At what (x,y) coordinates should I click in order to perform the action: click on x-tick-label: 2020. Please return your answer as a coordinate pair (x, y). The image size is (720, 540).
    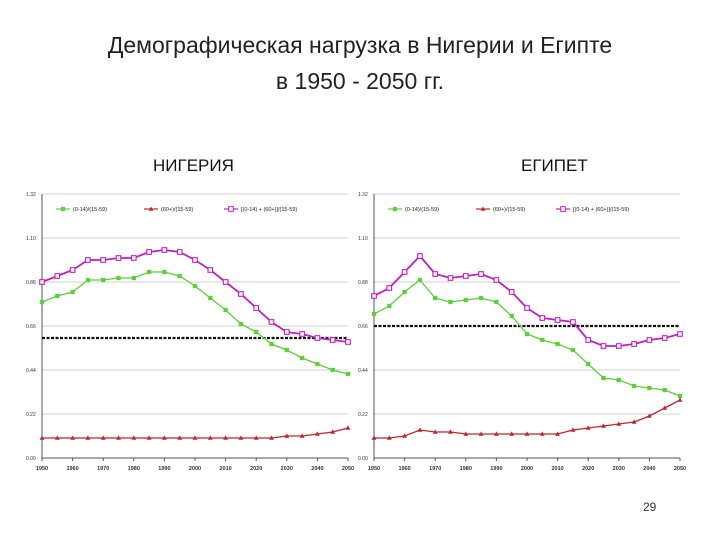
    Looking at the image, I should click on (588, 469).